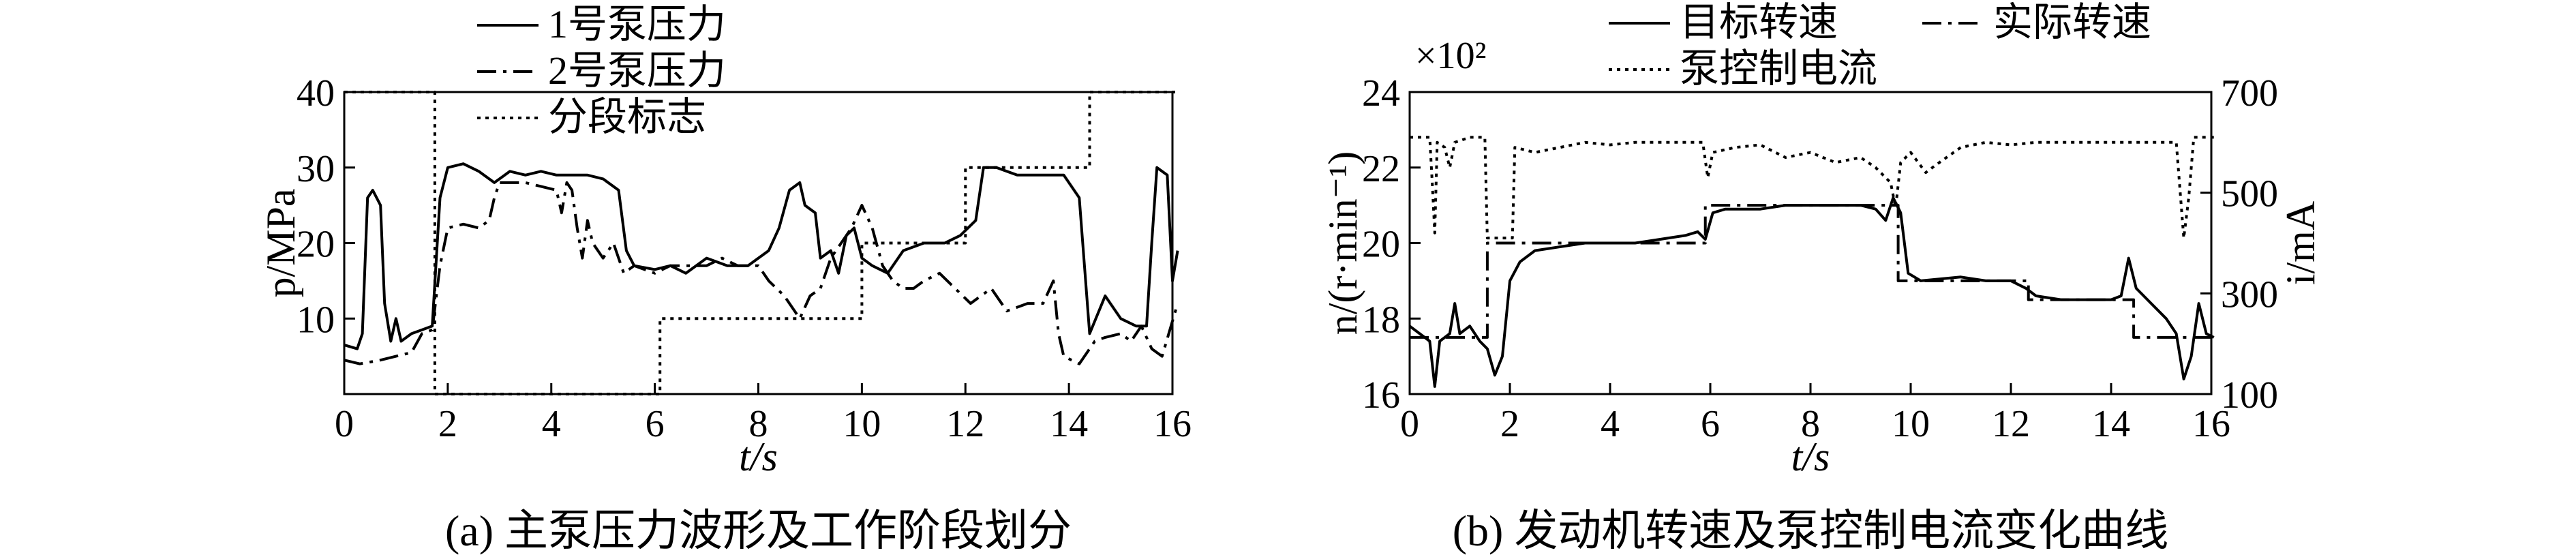  I want to click on chart-a-caption: (a) 主泵压力波形及工作阶段划分, so click(758, 531).